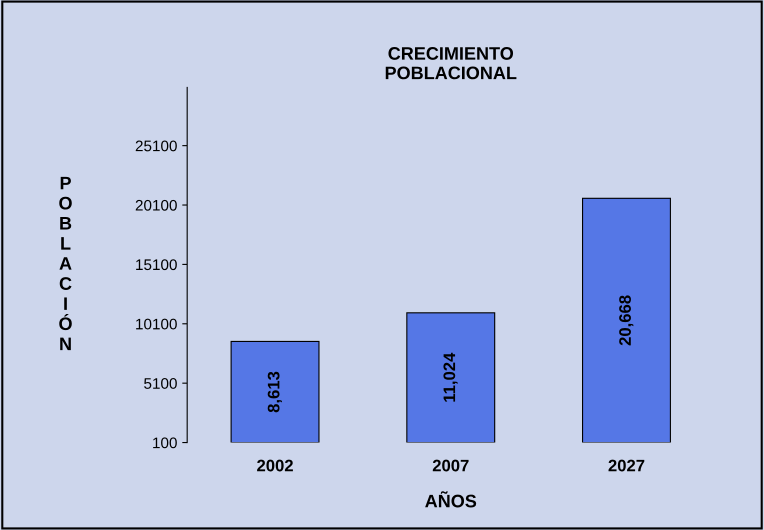  What do you see at coordinates (160, 383) in the screenshot?
I see `y-tick-label: 5100` at bounding box center [160, 383].